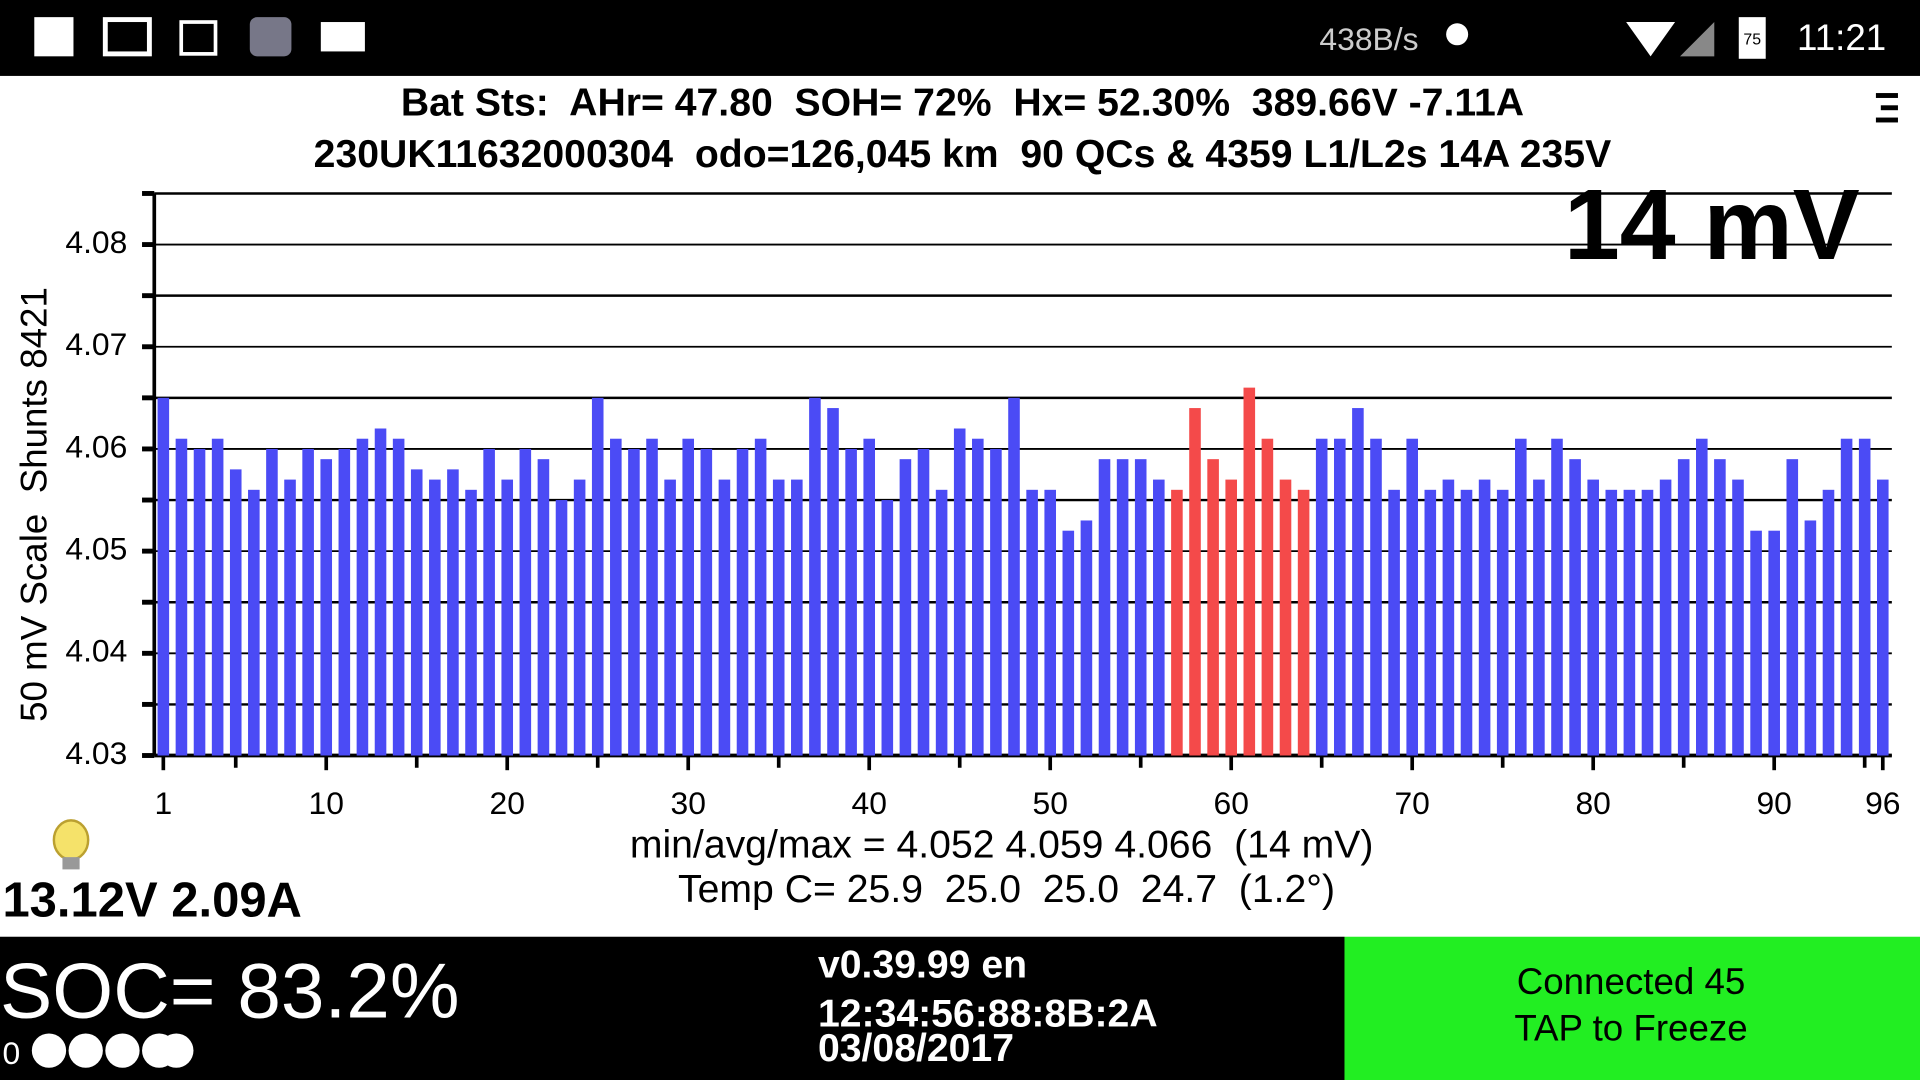  Describe the element at coordinates (1752, 38) in the screenshot. I see `battery-icon` at that location.